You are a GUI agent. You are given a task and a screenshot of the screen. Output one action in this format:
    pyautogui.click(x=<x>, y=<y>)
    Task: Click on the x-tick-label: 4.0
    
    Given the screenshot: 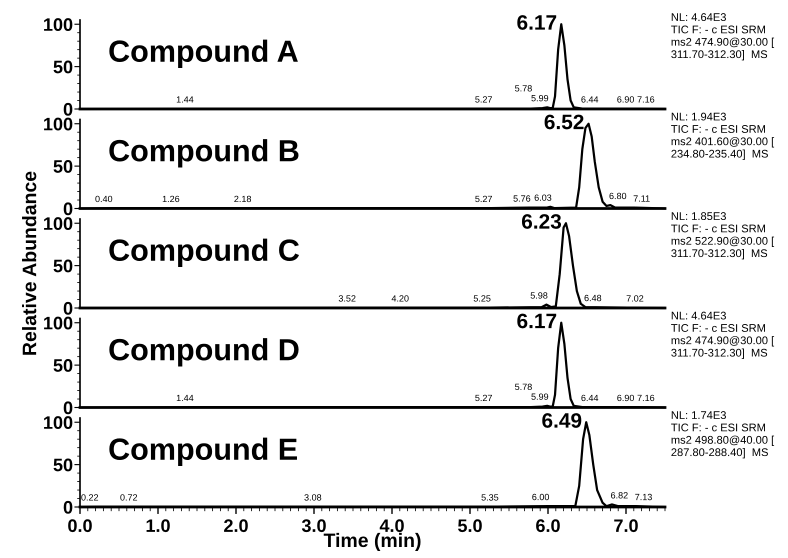 What is the action you would take?
    pyautogui.click(x=392, y=525)
    